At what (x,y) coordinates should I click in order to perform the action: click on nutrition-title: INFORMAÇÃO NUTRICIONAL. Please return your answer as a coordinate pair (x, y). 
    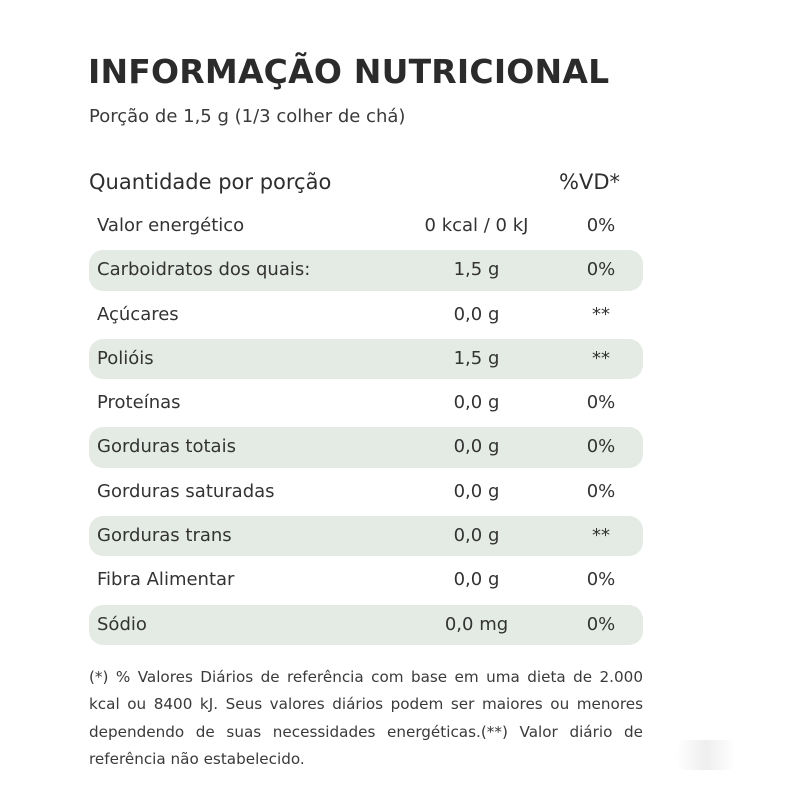
    Looking at the image, I should click on (349, 71).